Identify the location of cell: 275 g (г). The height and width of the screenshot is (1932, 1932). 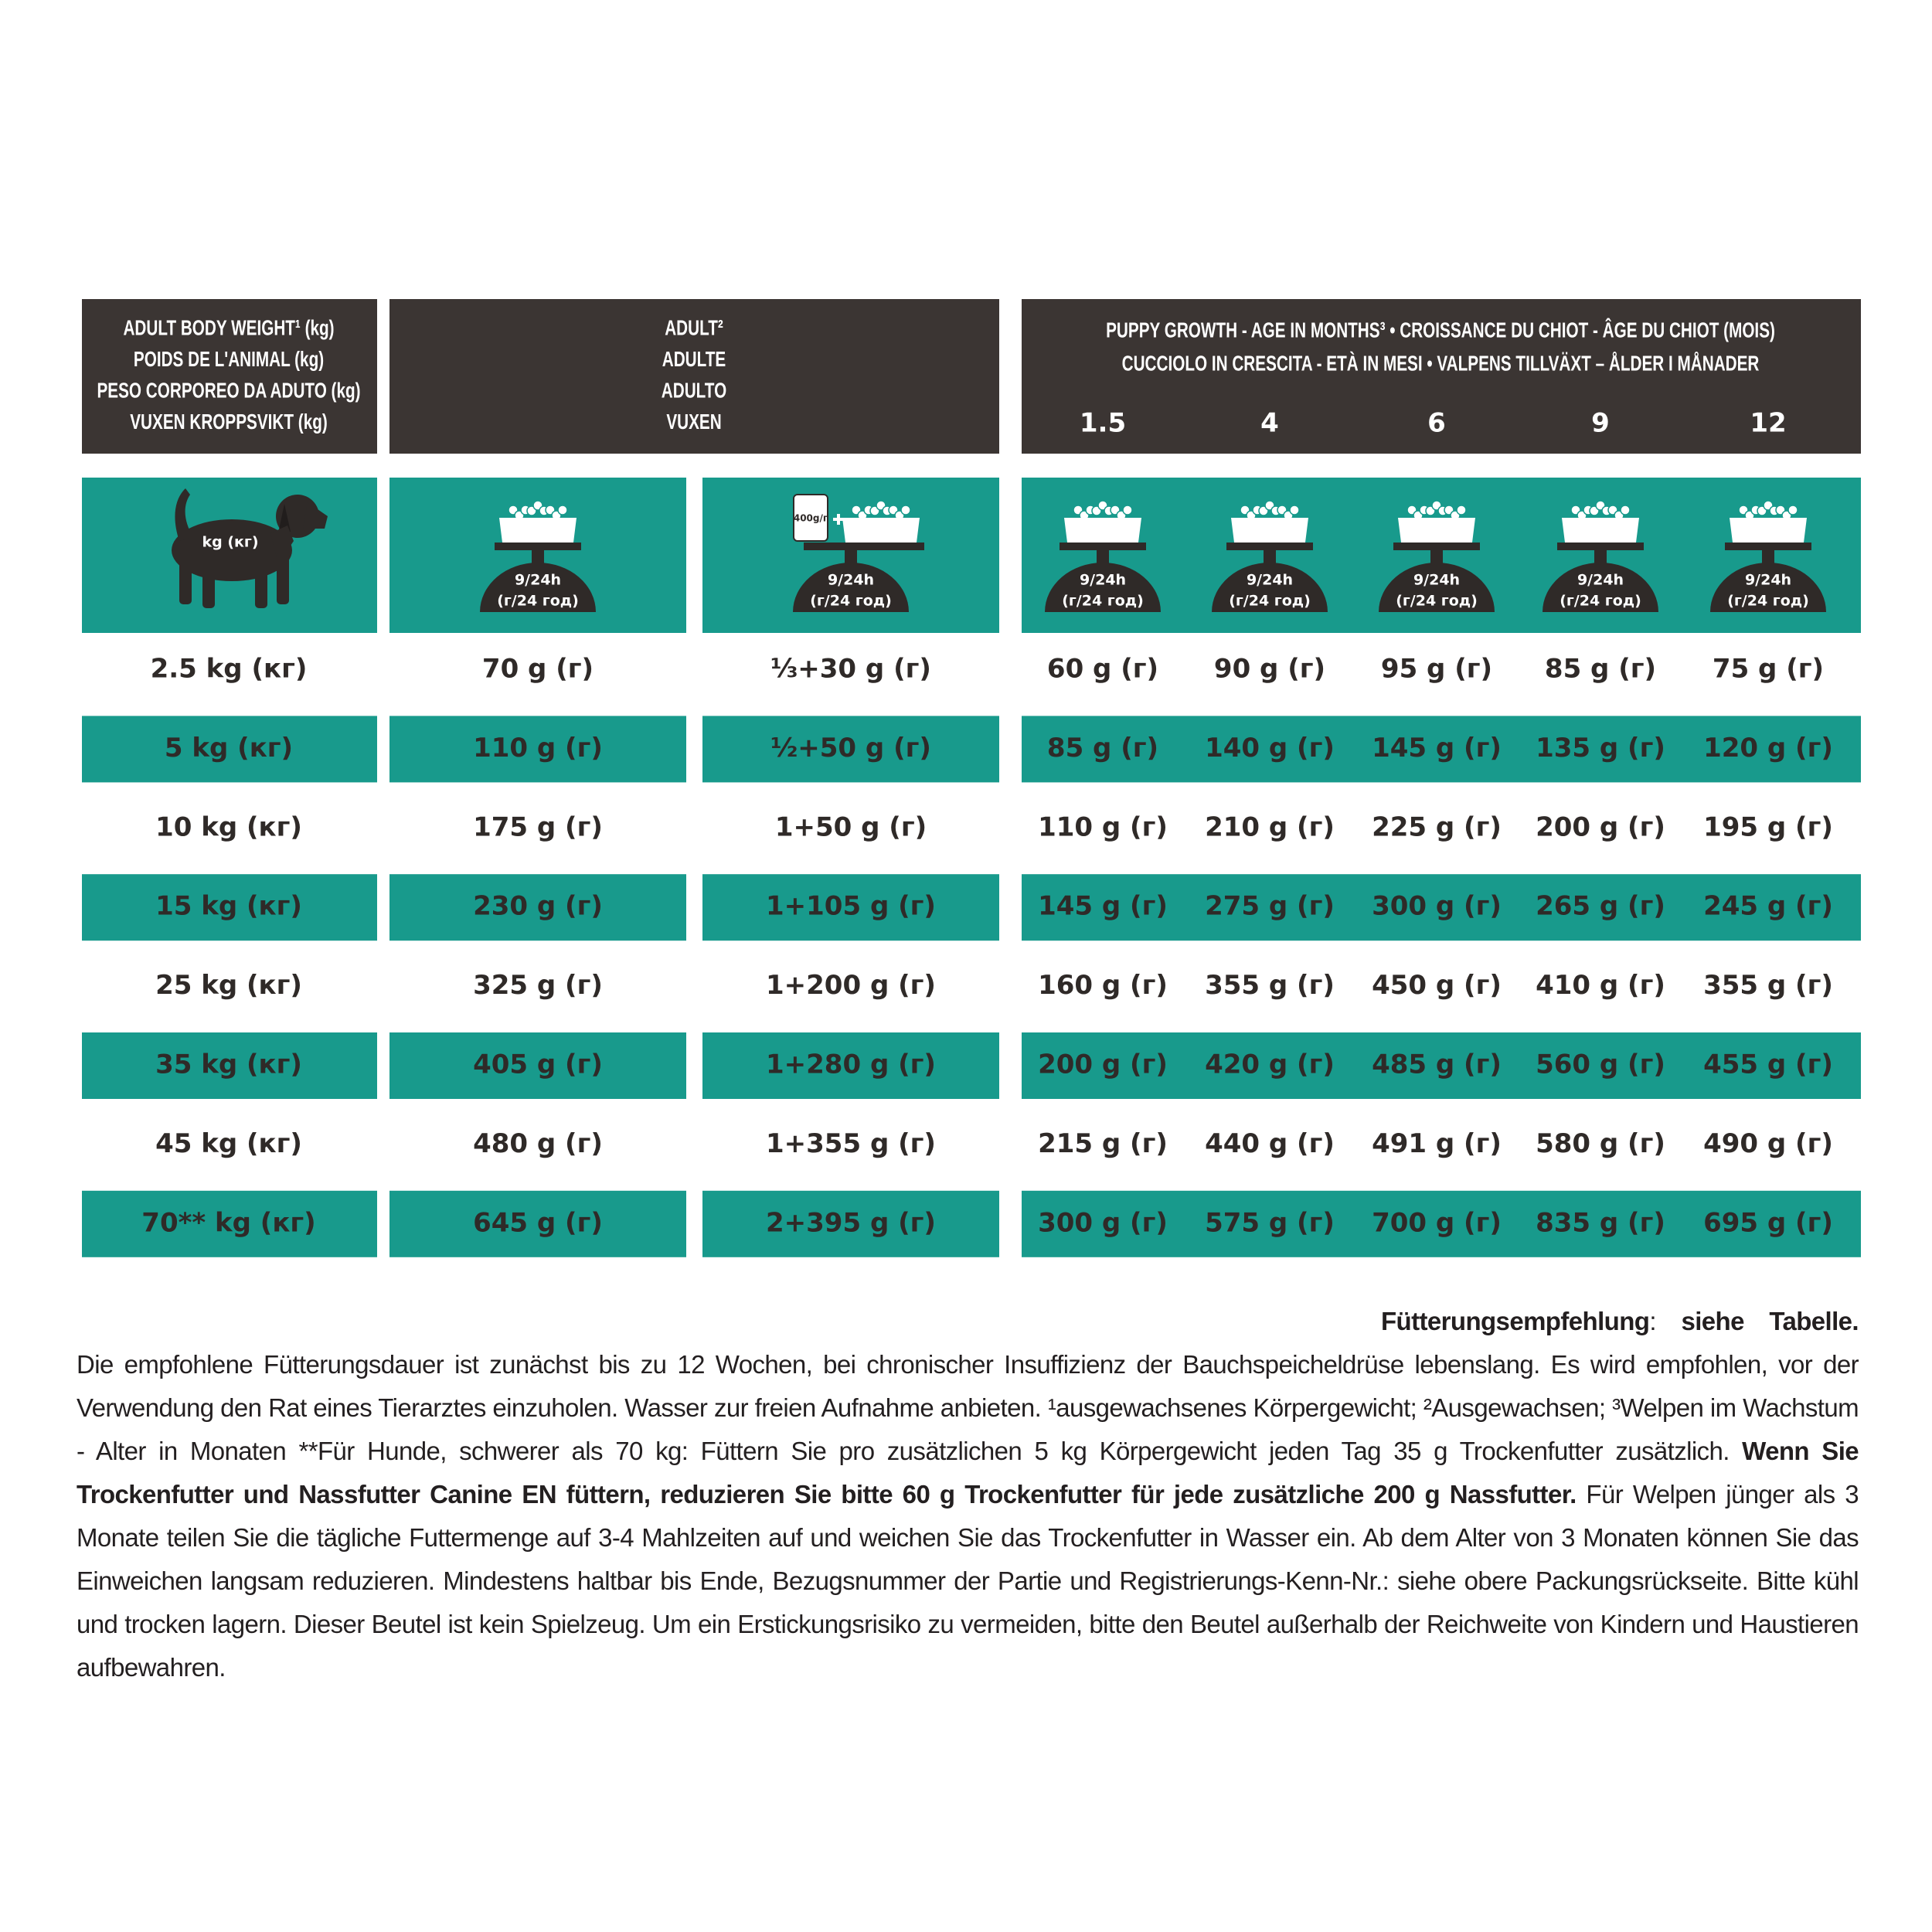
(1270, 907).